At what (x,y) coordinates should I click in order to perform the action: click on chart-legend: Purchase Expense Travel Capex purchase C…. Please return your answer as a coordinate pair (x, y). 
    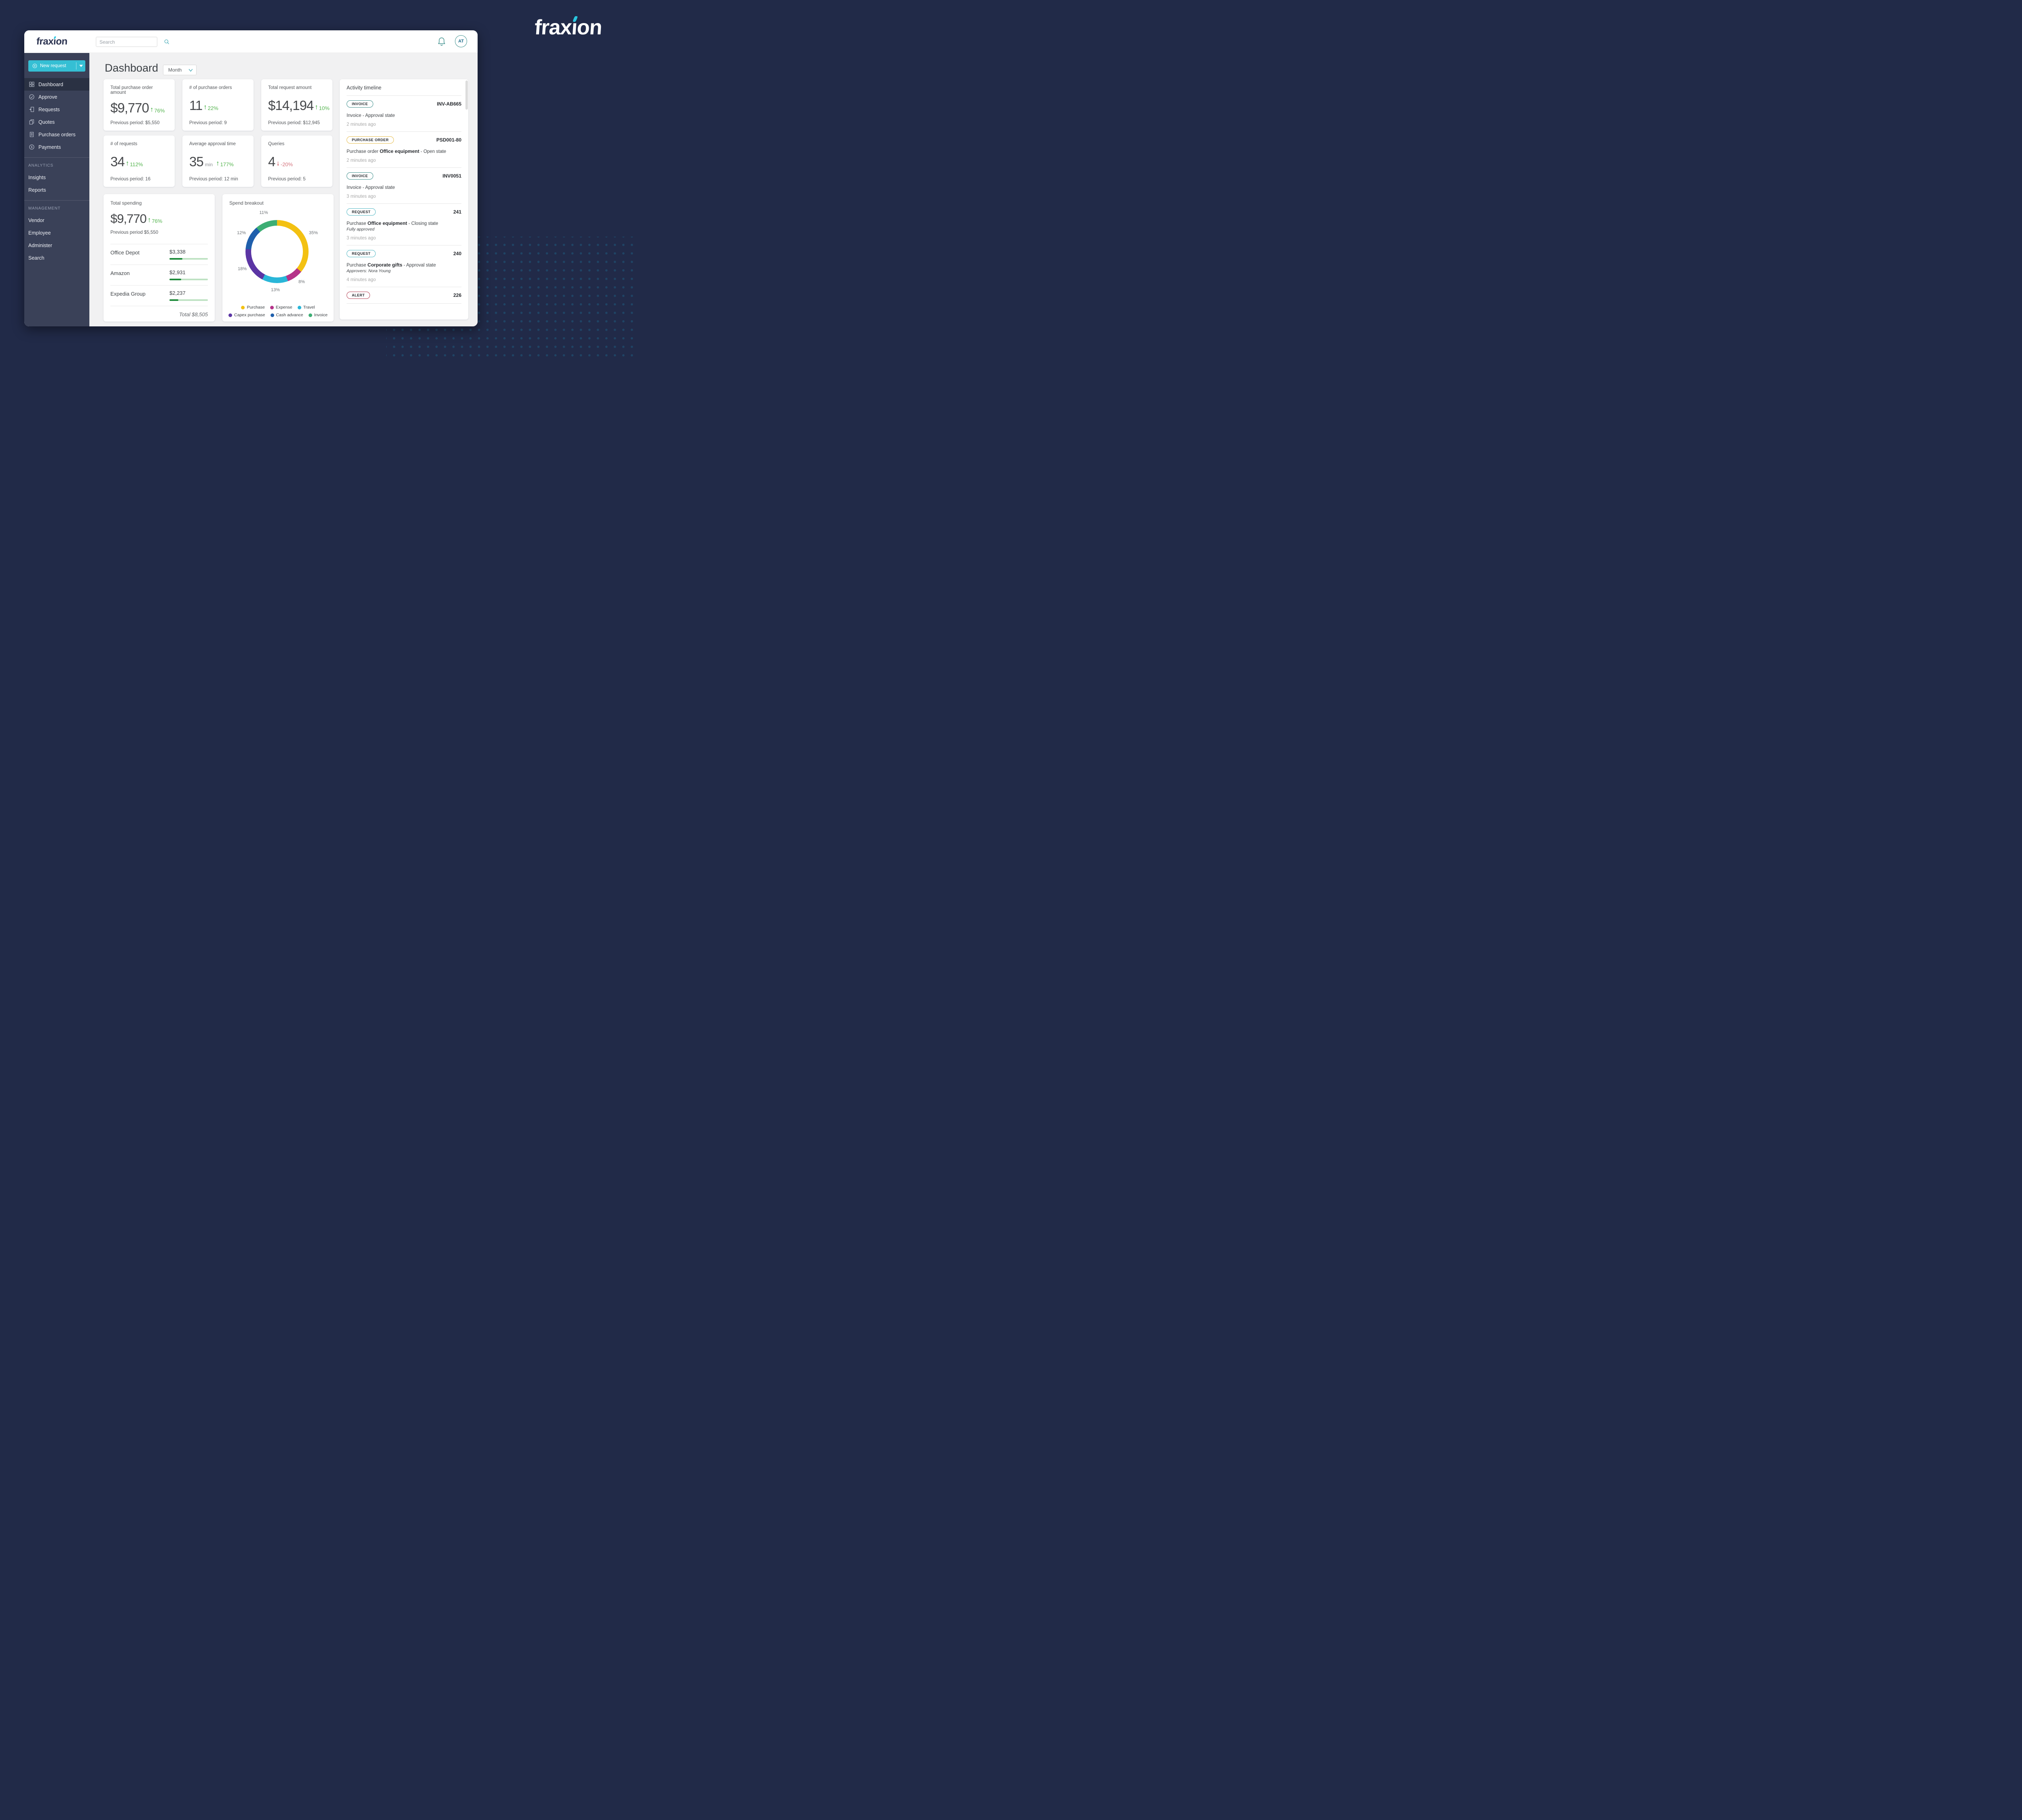
    Looking at the image, I should click on (278, 311).